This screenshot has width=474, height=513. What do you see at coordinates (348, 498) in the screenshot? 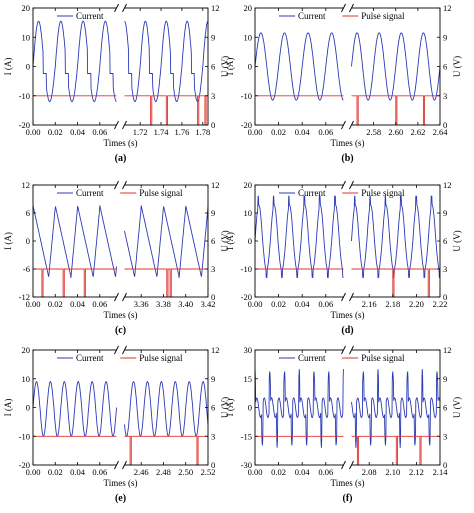
I see `panel-caption: (f)` at bounding box center [348, 498].